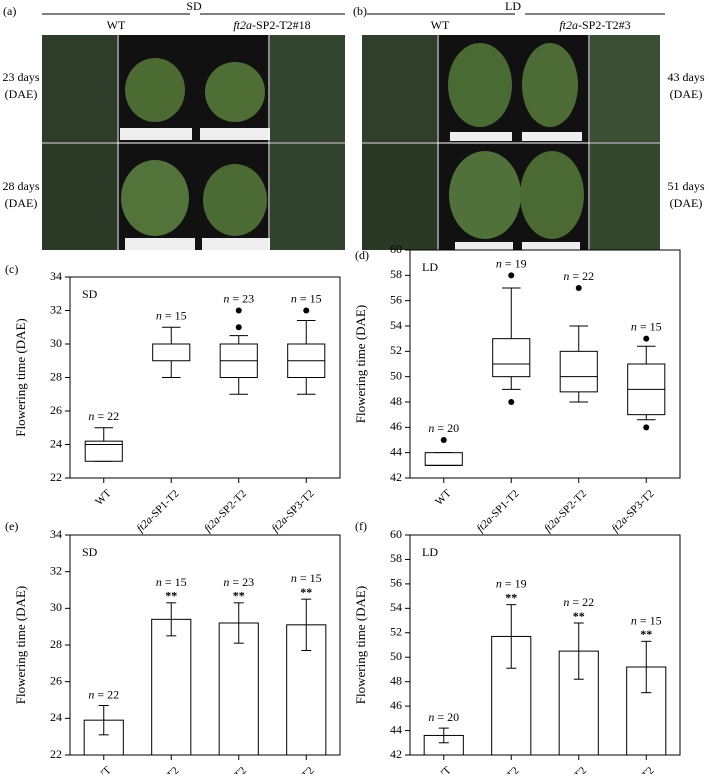  Describe the element at coordinates (686, 77) in the screenshot. I see `time-label: 43 days` at that location.